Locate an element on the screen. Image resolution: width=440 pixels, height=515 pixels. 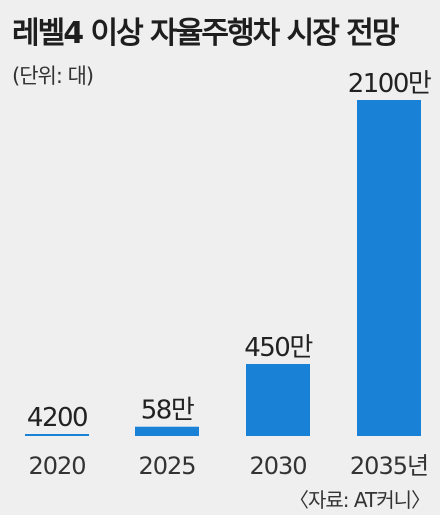
value-label: 4200 is located at coordinates (57, 418).